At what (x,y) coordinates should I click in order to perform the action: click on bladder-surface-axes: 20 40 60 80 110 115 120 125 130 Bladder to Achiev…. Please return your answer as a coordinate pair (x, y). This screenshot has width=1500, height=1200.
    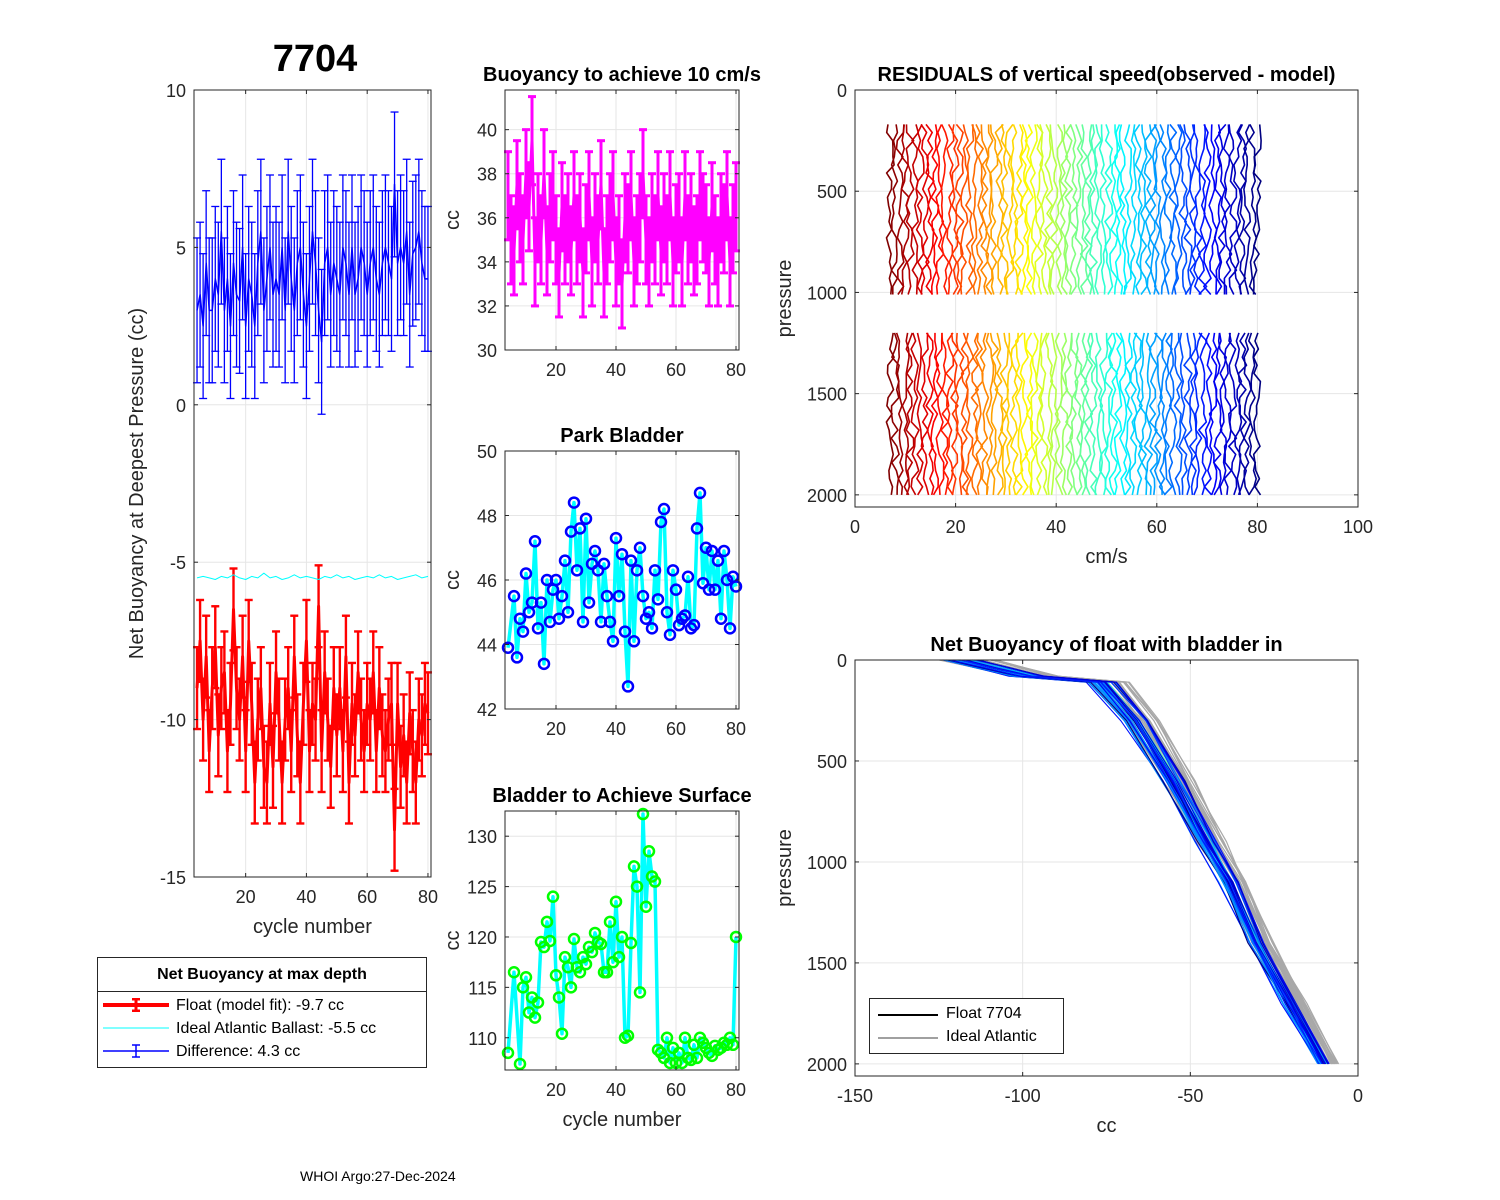
    Looking at the image, I should click on (597, 958).